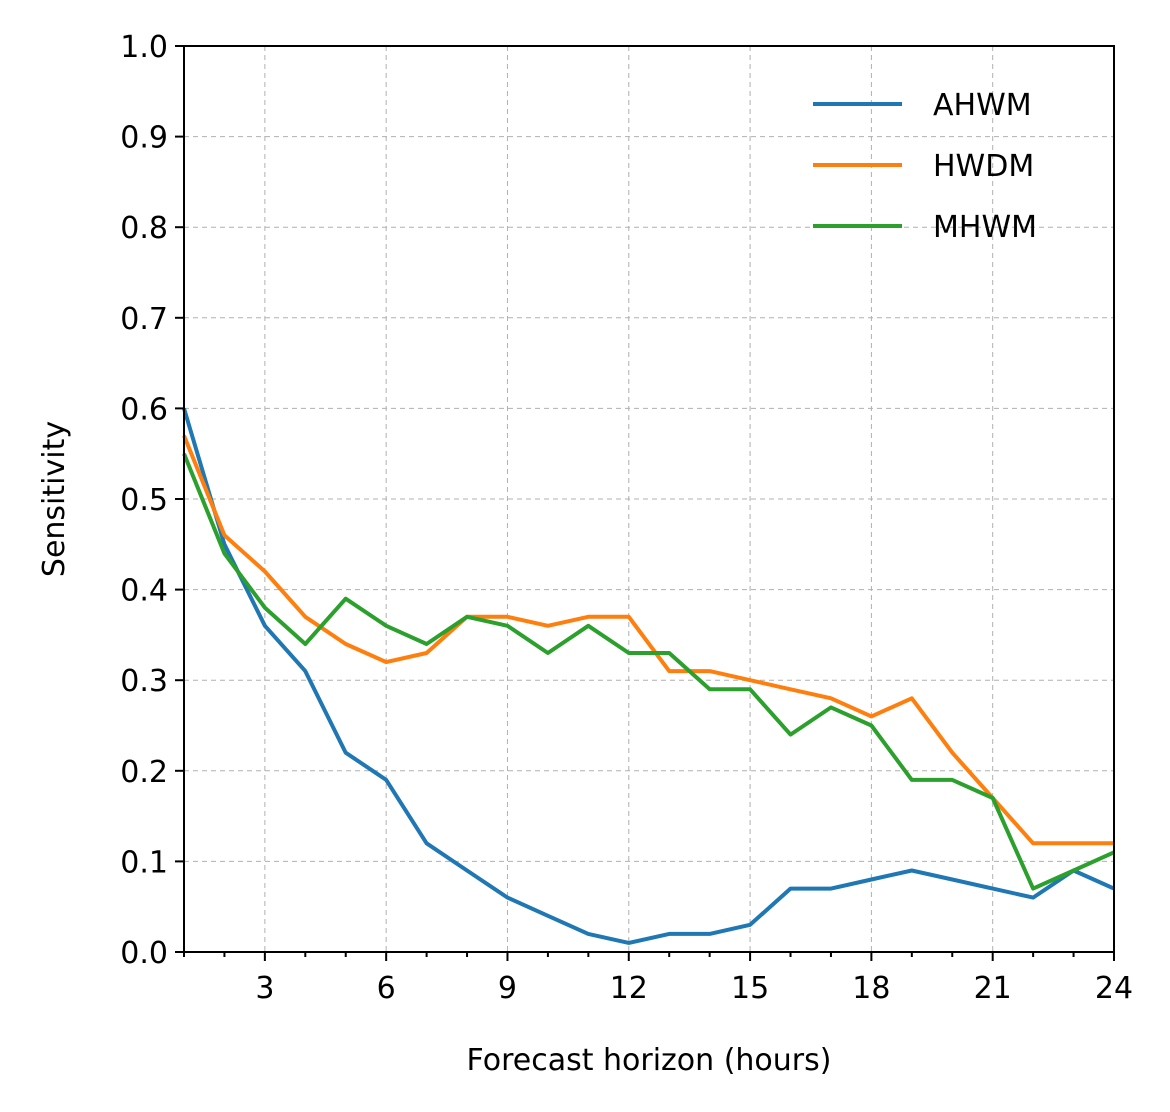  What do you see at coordinates (871, 988) in the screenshot?
I see `x-tick-label: 18` at bounding box center [871, 988].